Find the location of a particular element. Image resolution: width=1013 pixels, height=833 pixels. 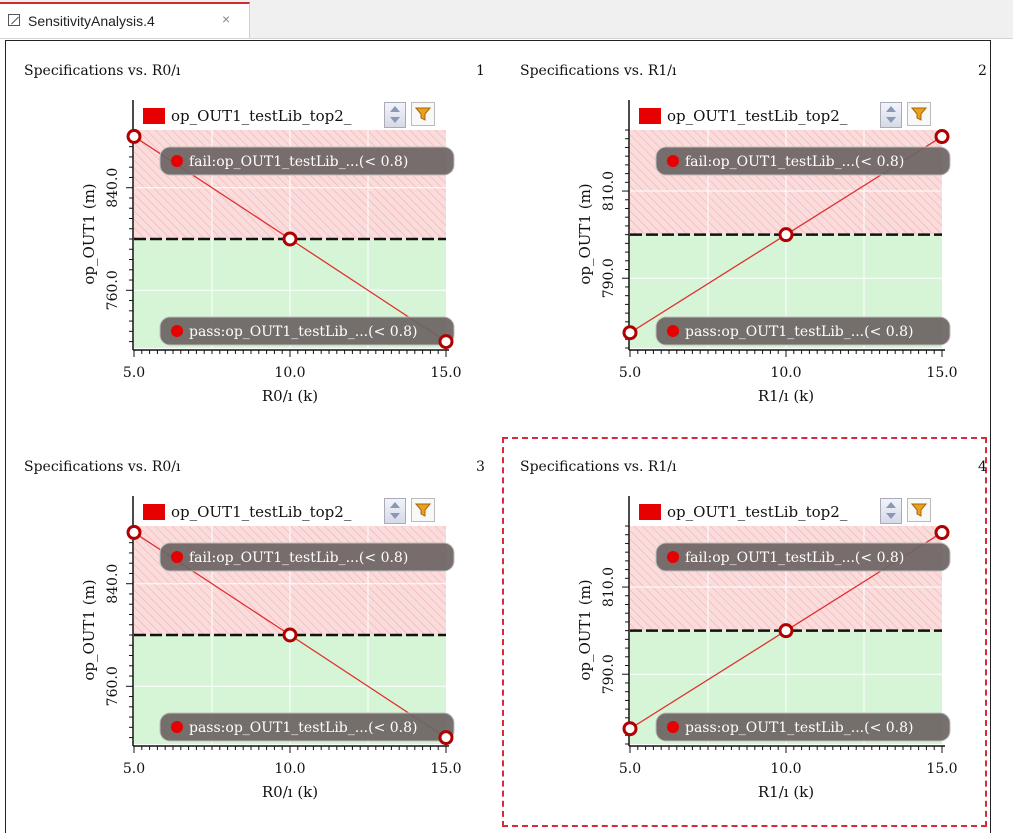

chart-title: Specifications vs. R1/ı is located at coordinates (598, 467).